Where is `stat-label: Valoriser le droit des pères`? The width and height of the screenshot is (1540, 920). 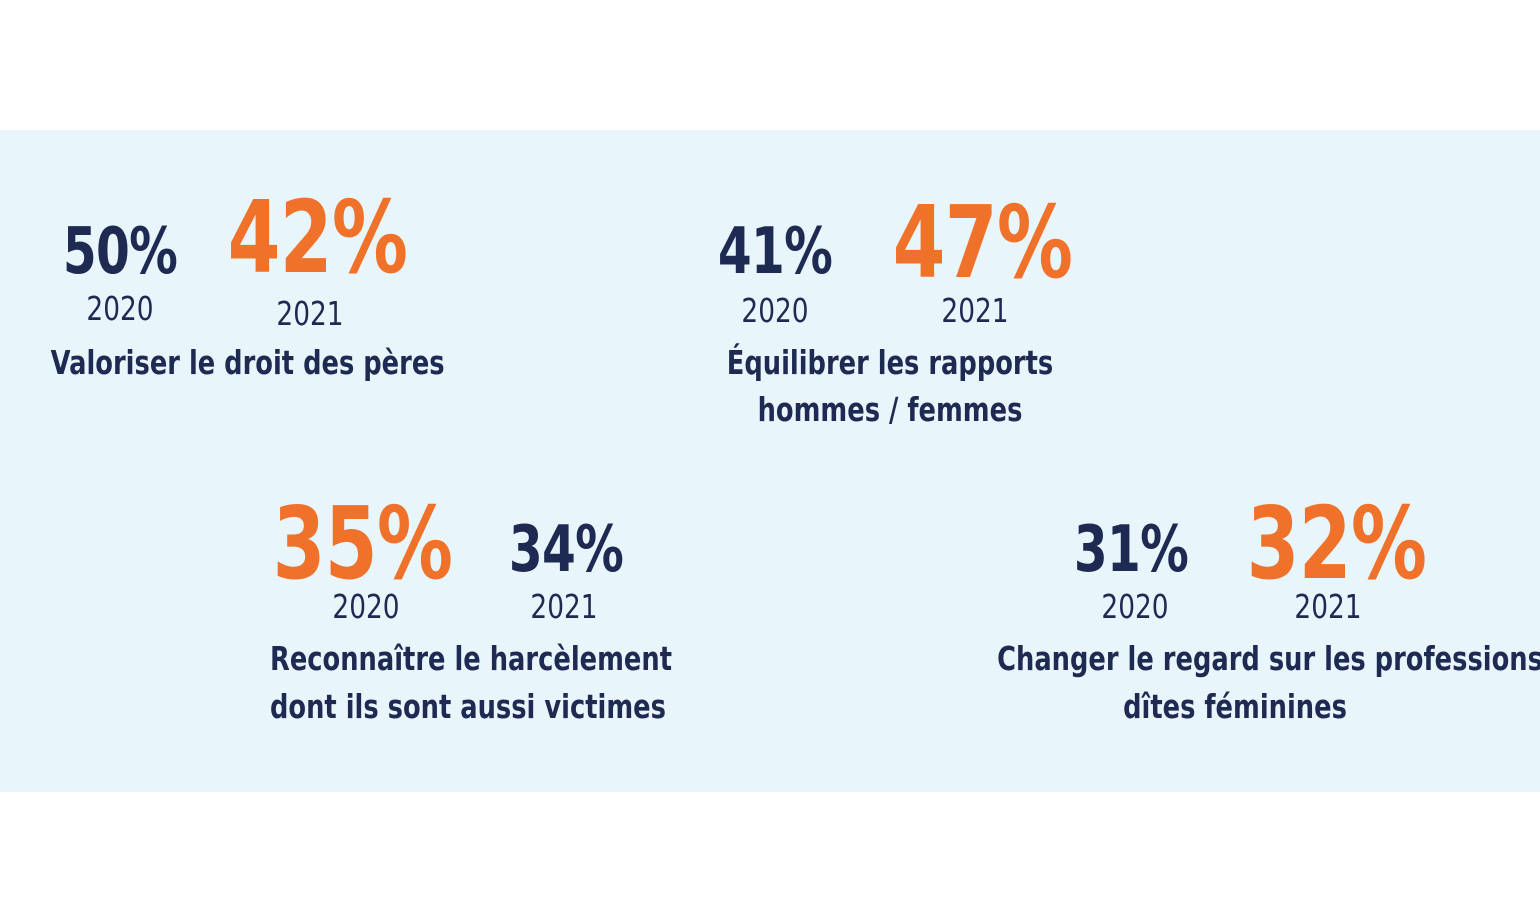 stat-label: Valoriser le droit des pères is located at coordinates (247, 362).